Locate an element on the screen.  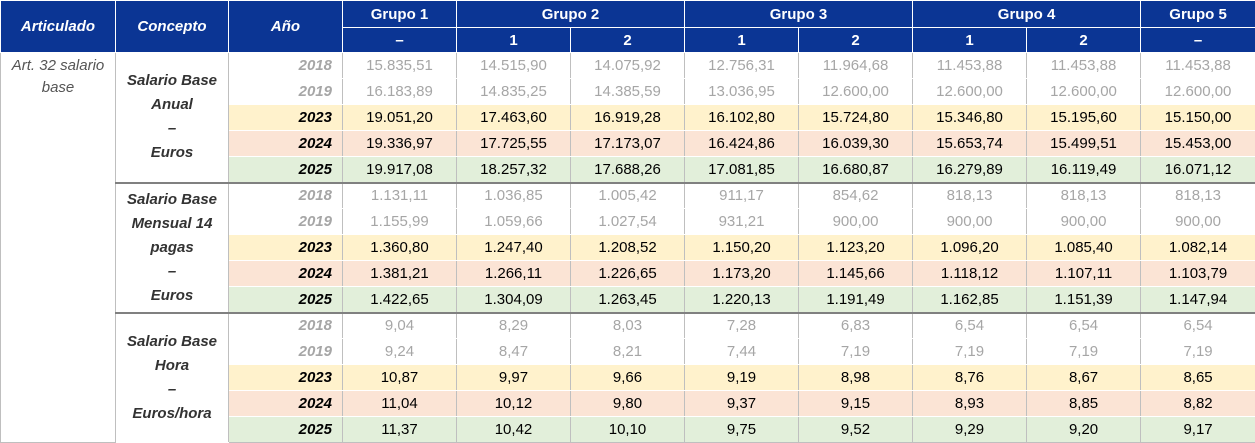
value-cell: 14.385,59 is located at coordinates (627, 91).